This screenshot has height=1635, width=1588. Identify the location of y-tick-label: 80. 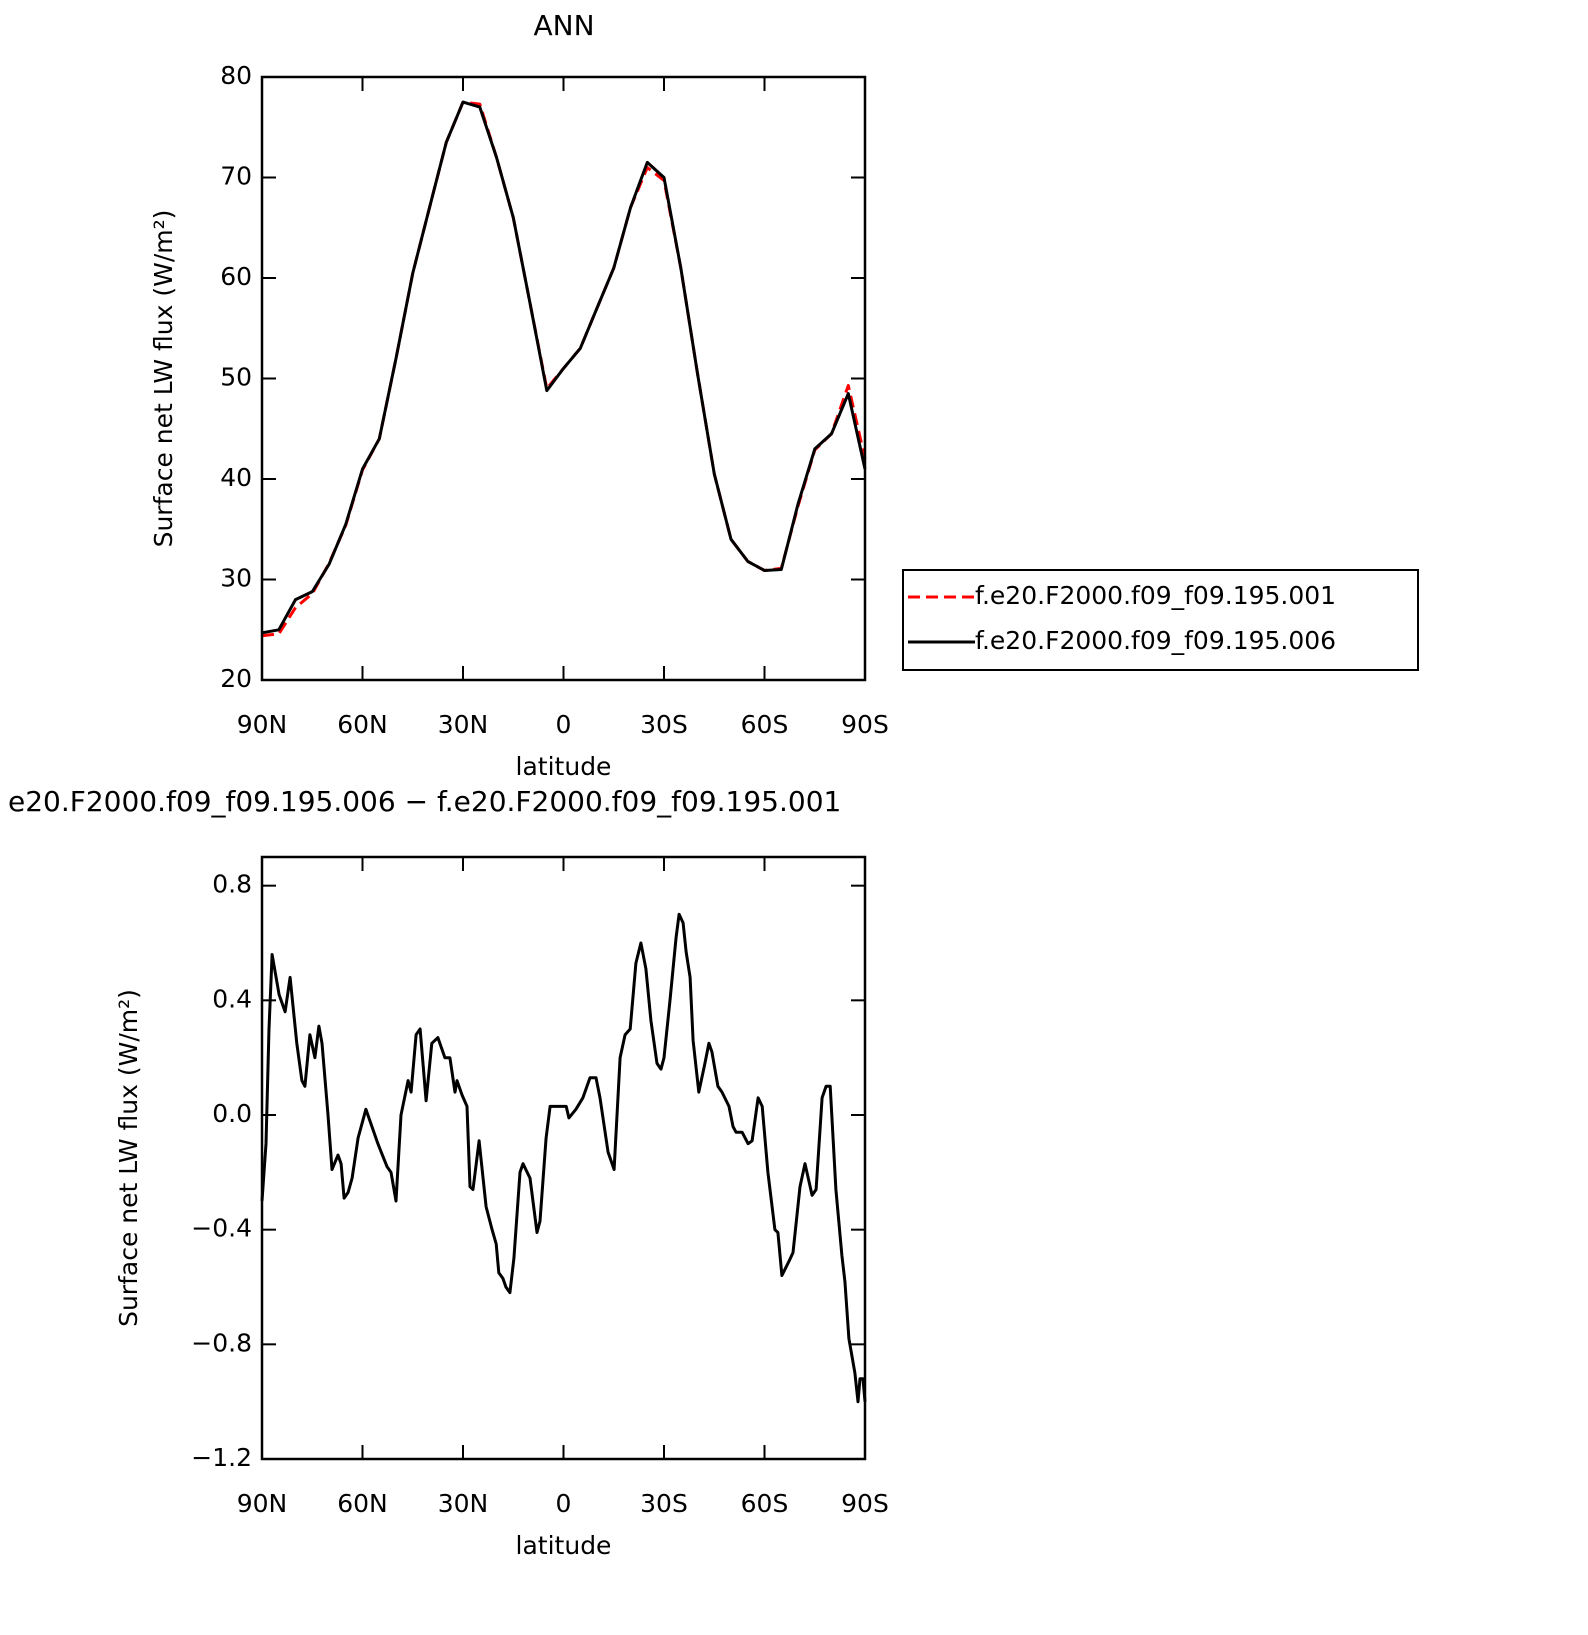
(236, 75).